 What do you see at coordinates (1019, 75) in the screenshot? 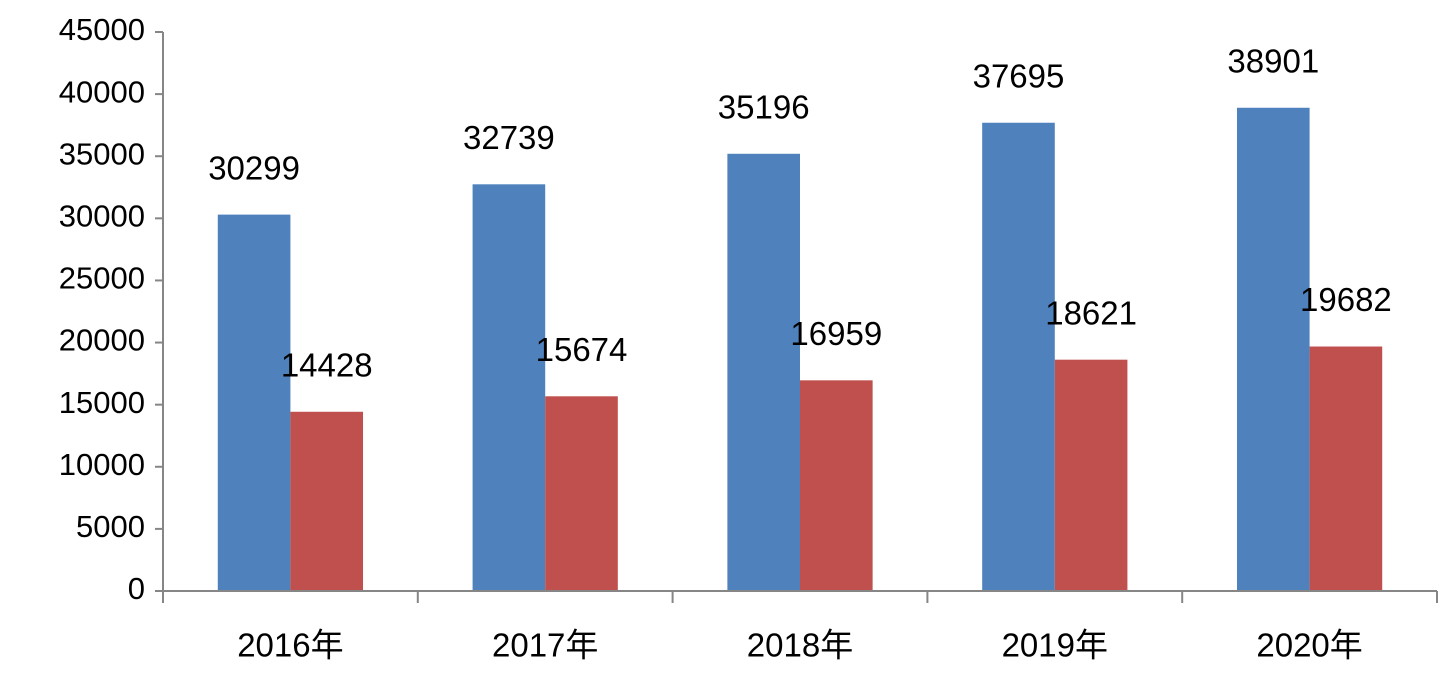
I see `data-label: 37695` at bounding box center [1019, 75].